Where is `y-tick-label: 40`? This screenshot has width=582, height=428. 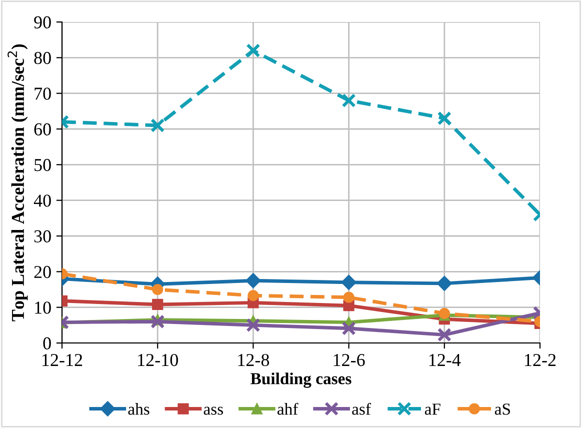 y-tick-label: 40 is located at coordinates (42, 200).